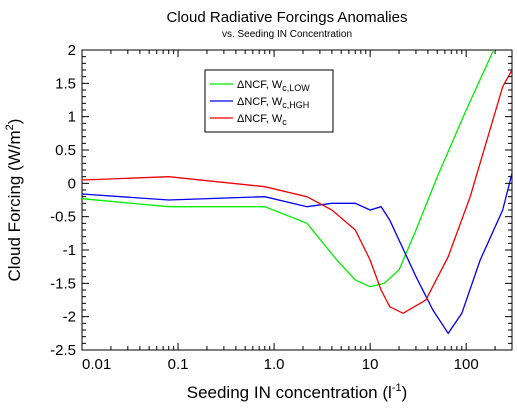 The image size is (517, 408). What do you see at coordinates (65, 83) in the screenshot?
I see `y-tick-label: 1.5` at bounding box center [65, 83].